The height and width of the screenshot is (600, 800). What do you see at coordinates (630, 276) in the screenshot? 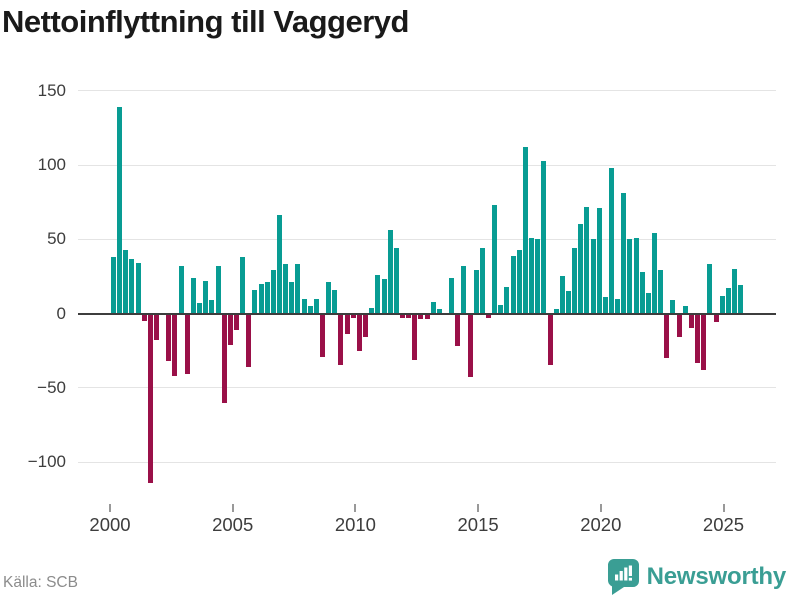
I see `bar-2021-Q1` at bounding box center [630, 276].